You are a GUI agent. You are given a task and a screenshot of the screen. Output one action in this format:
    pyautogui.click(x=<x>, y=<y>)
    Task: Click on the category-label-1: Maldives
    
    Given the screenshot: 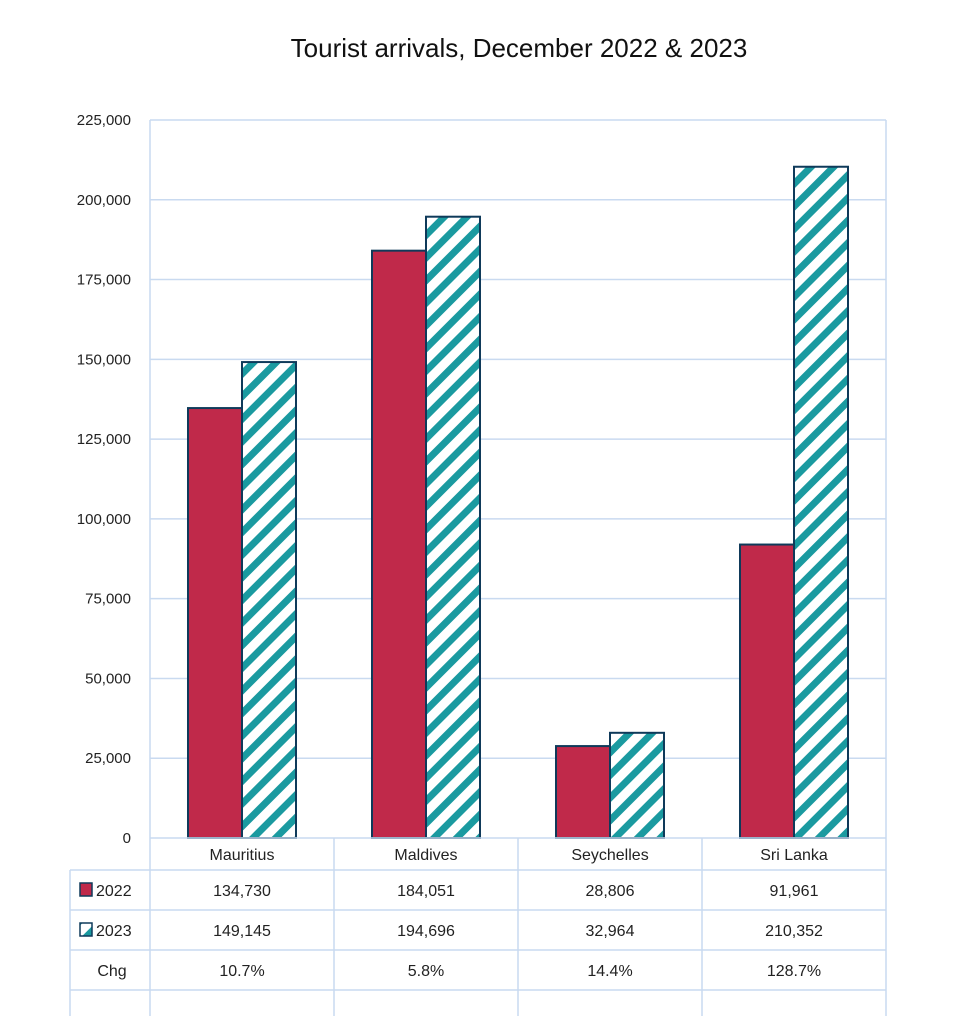 What is the action you would take?
    pyautogui.click(x=425, y=855)
    